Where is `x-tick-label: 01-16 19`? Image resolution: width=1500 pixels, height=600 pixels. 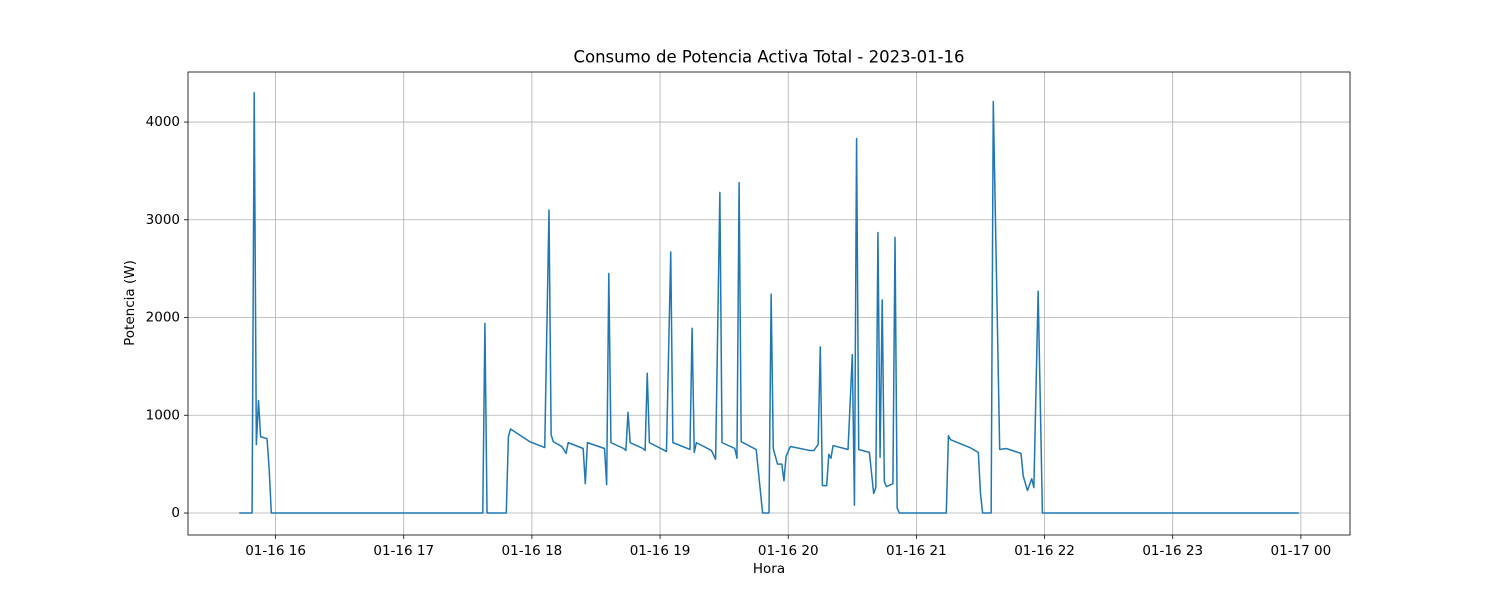 x-tick-label: 01-16 19 is located at coordinates (660, 551).